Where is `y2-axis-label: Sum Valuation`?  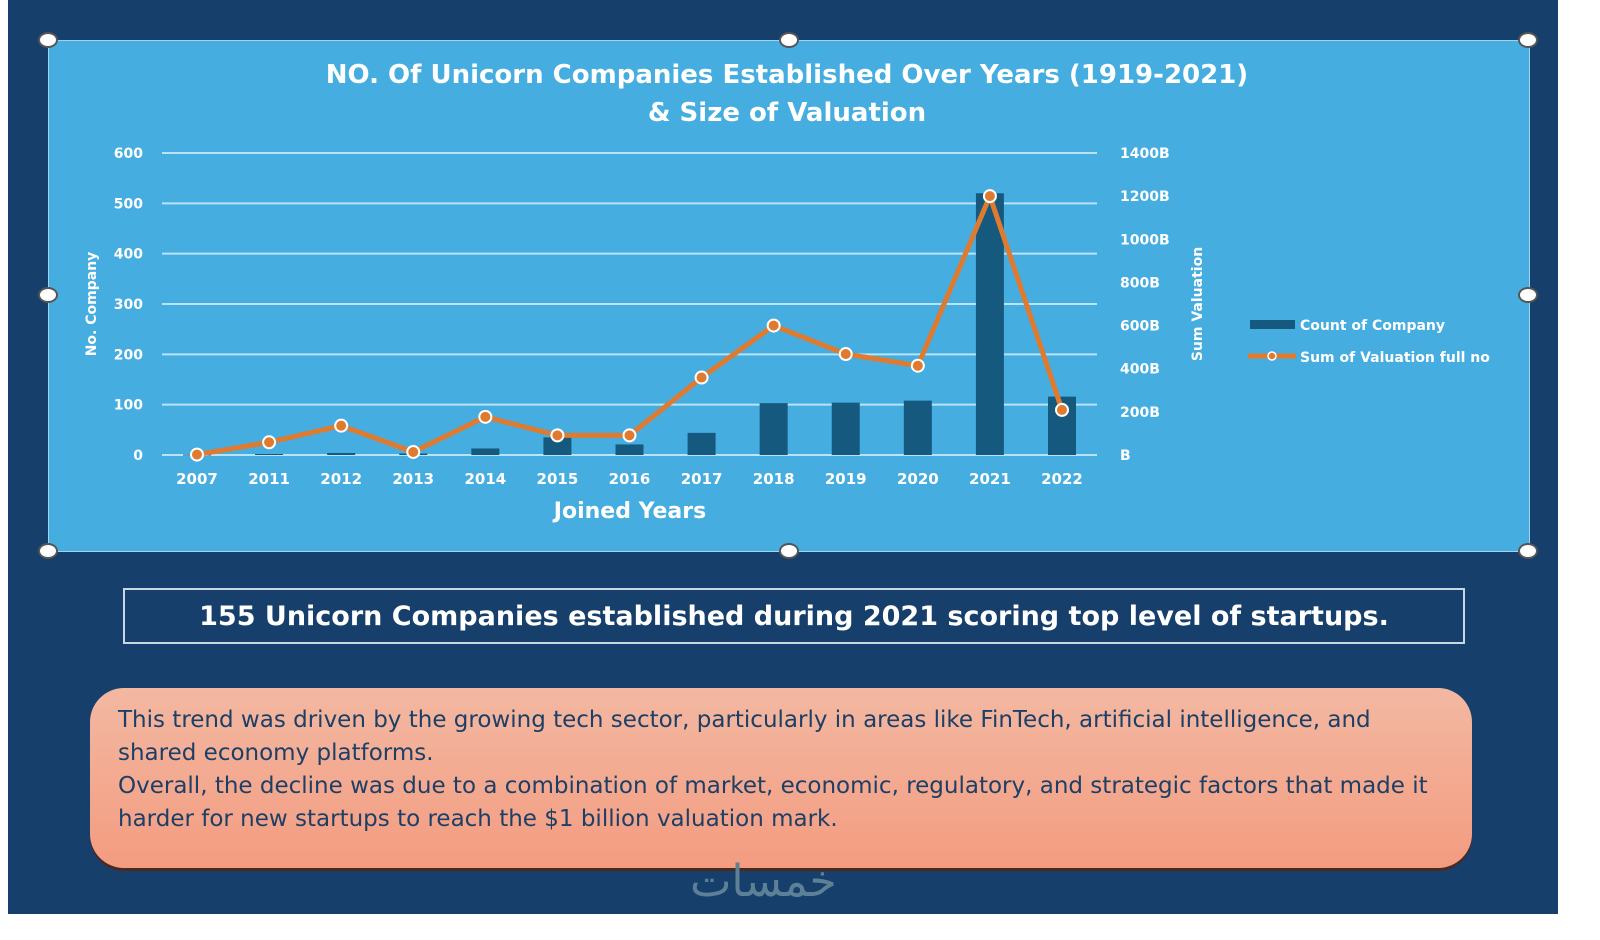 y2-axis-label: Sum Valuation is located at coordinates (1198, 304).